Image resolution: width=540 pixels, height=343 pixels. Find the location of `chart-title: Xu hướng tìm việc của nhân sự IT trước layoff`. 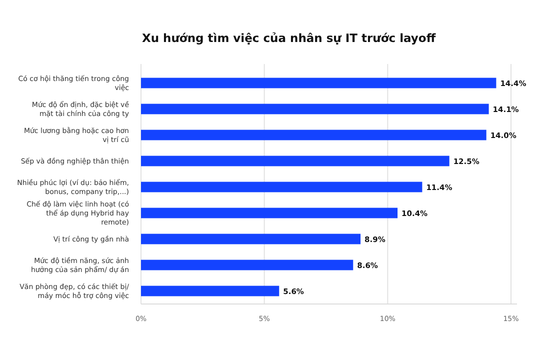

chart-title: Xu hướng tìm việc của nhân sự IT trước layoff is located at coordinates (289, 38).